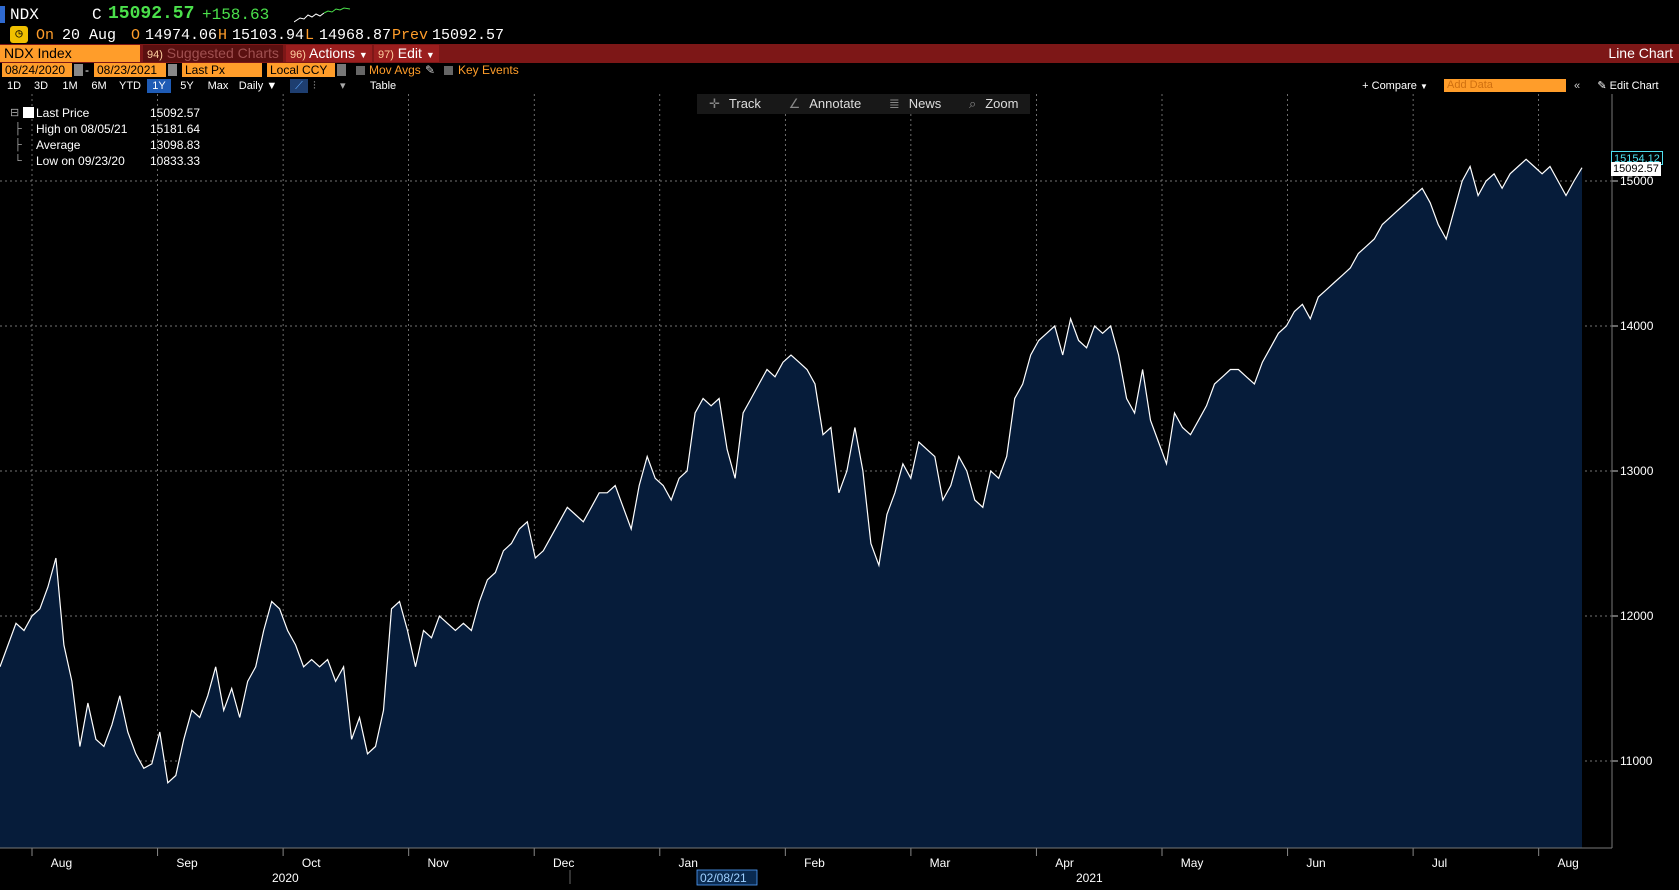 The height and width of the screenshot is (890, 1679). What do you see at coordinates (355, 35) in the screenshot?
I see `low-value: 14968.87` at bounding box center [355, 35].